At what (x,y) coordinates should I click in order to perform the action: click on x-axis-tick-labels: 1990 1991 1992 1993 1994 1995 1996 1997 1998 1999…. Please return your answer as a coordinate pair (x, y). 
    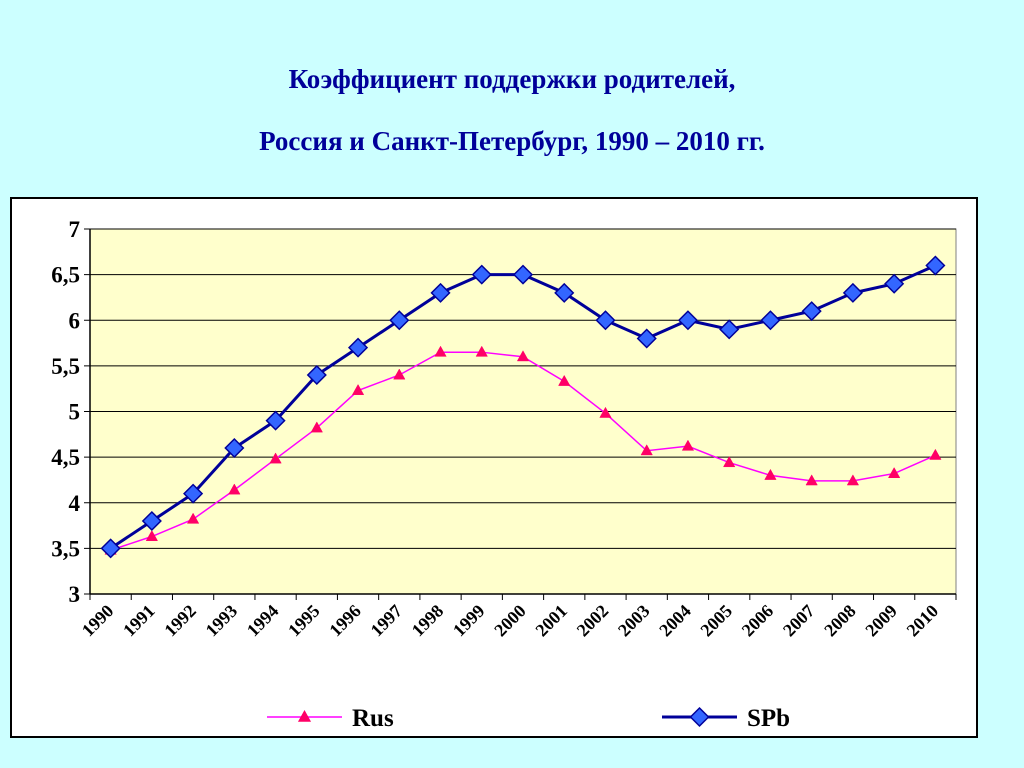
    Looking at the image, I should click on (517, 617).